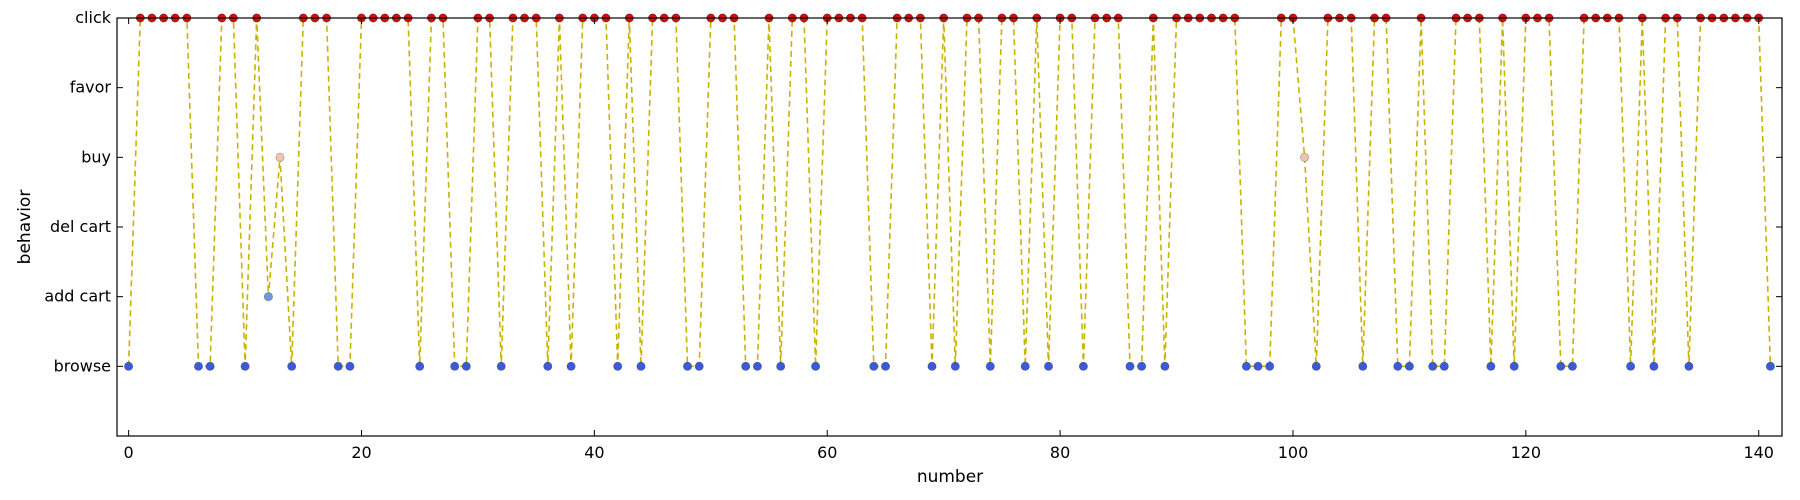 The width and height of the screenshot is (1800, 500). Describe the element at coordinates (950, 477) in the screenshot. I see `x-axis-label: number` at that location.